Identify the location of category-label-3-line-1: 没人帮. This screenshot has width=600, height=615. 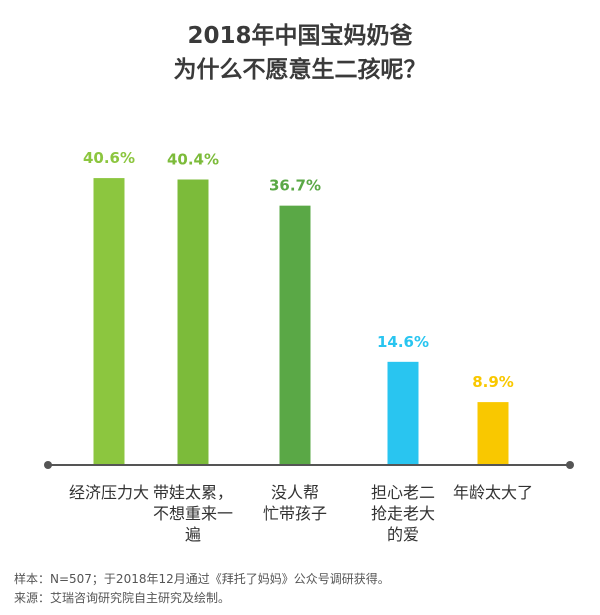
(295, 492).